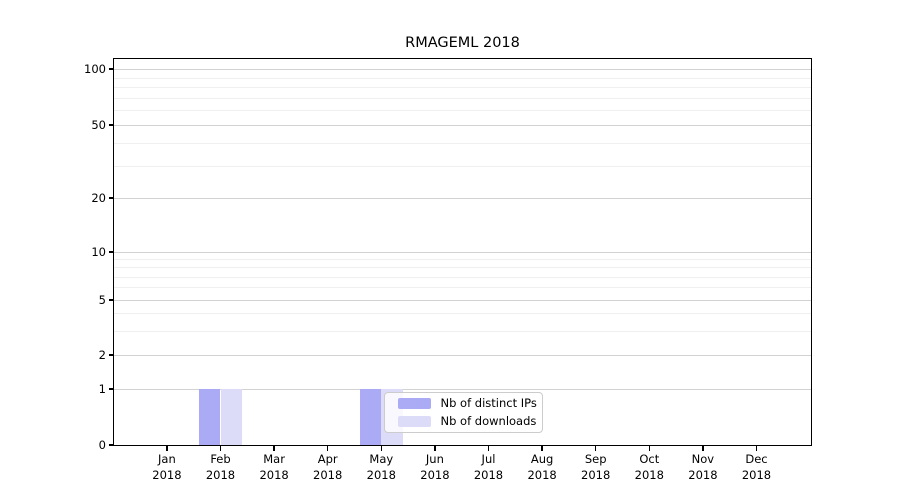 The image size is (900, 500). I want to click on x-tick-label: Oct 2018, so click(649, 467).